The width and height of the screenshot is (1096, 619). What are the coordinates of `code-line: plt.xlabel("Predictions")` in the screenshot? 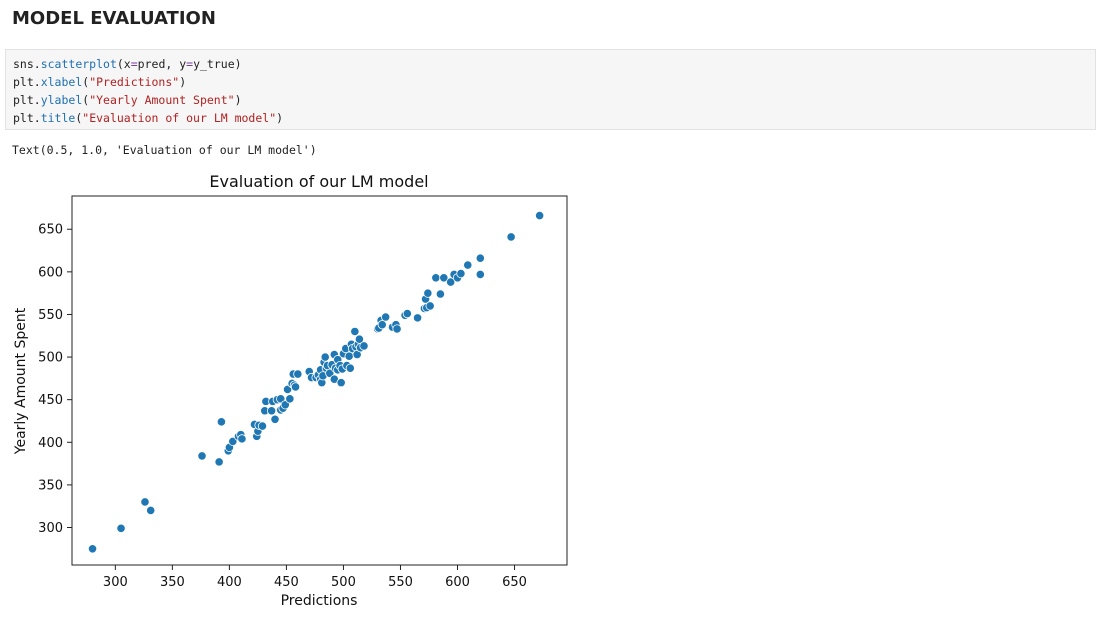 It's located at (554, 82).